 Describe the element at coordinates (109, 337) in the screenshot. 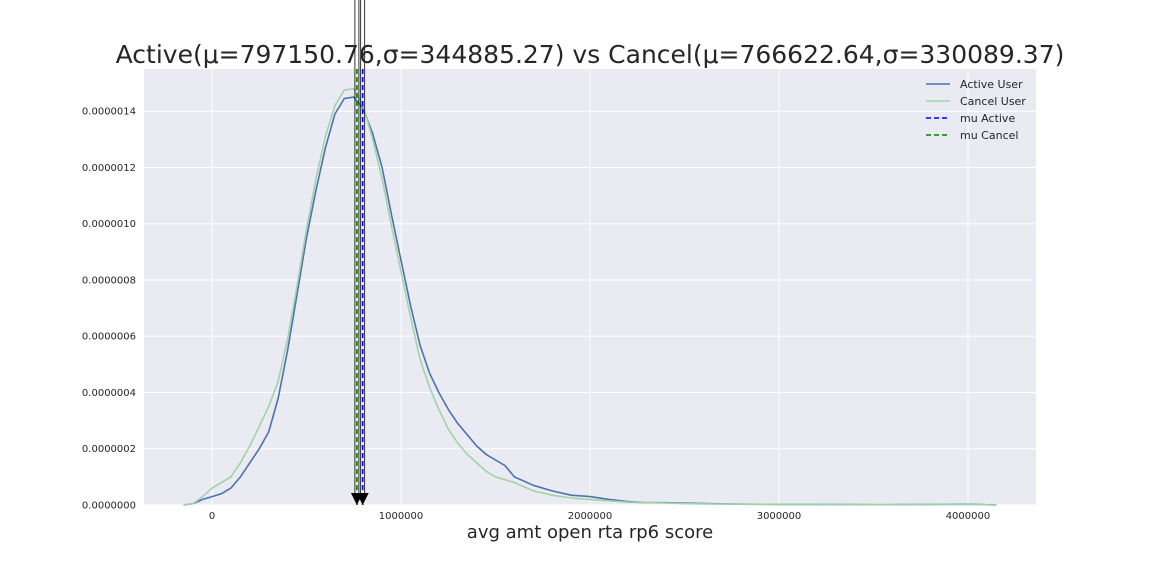

I see `y-tick-label: 0.0000006` at that location.